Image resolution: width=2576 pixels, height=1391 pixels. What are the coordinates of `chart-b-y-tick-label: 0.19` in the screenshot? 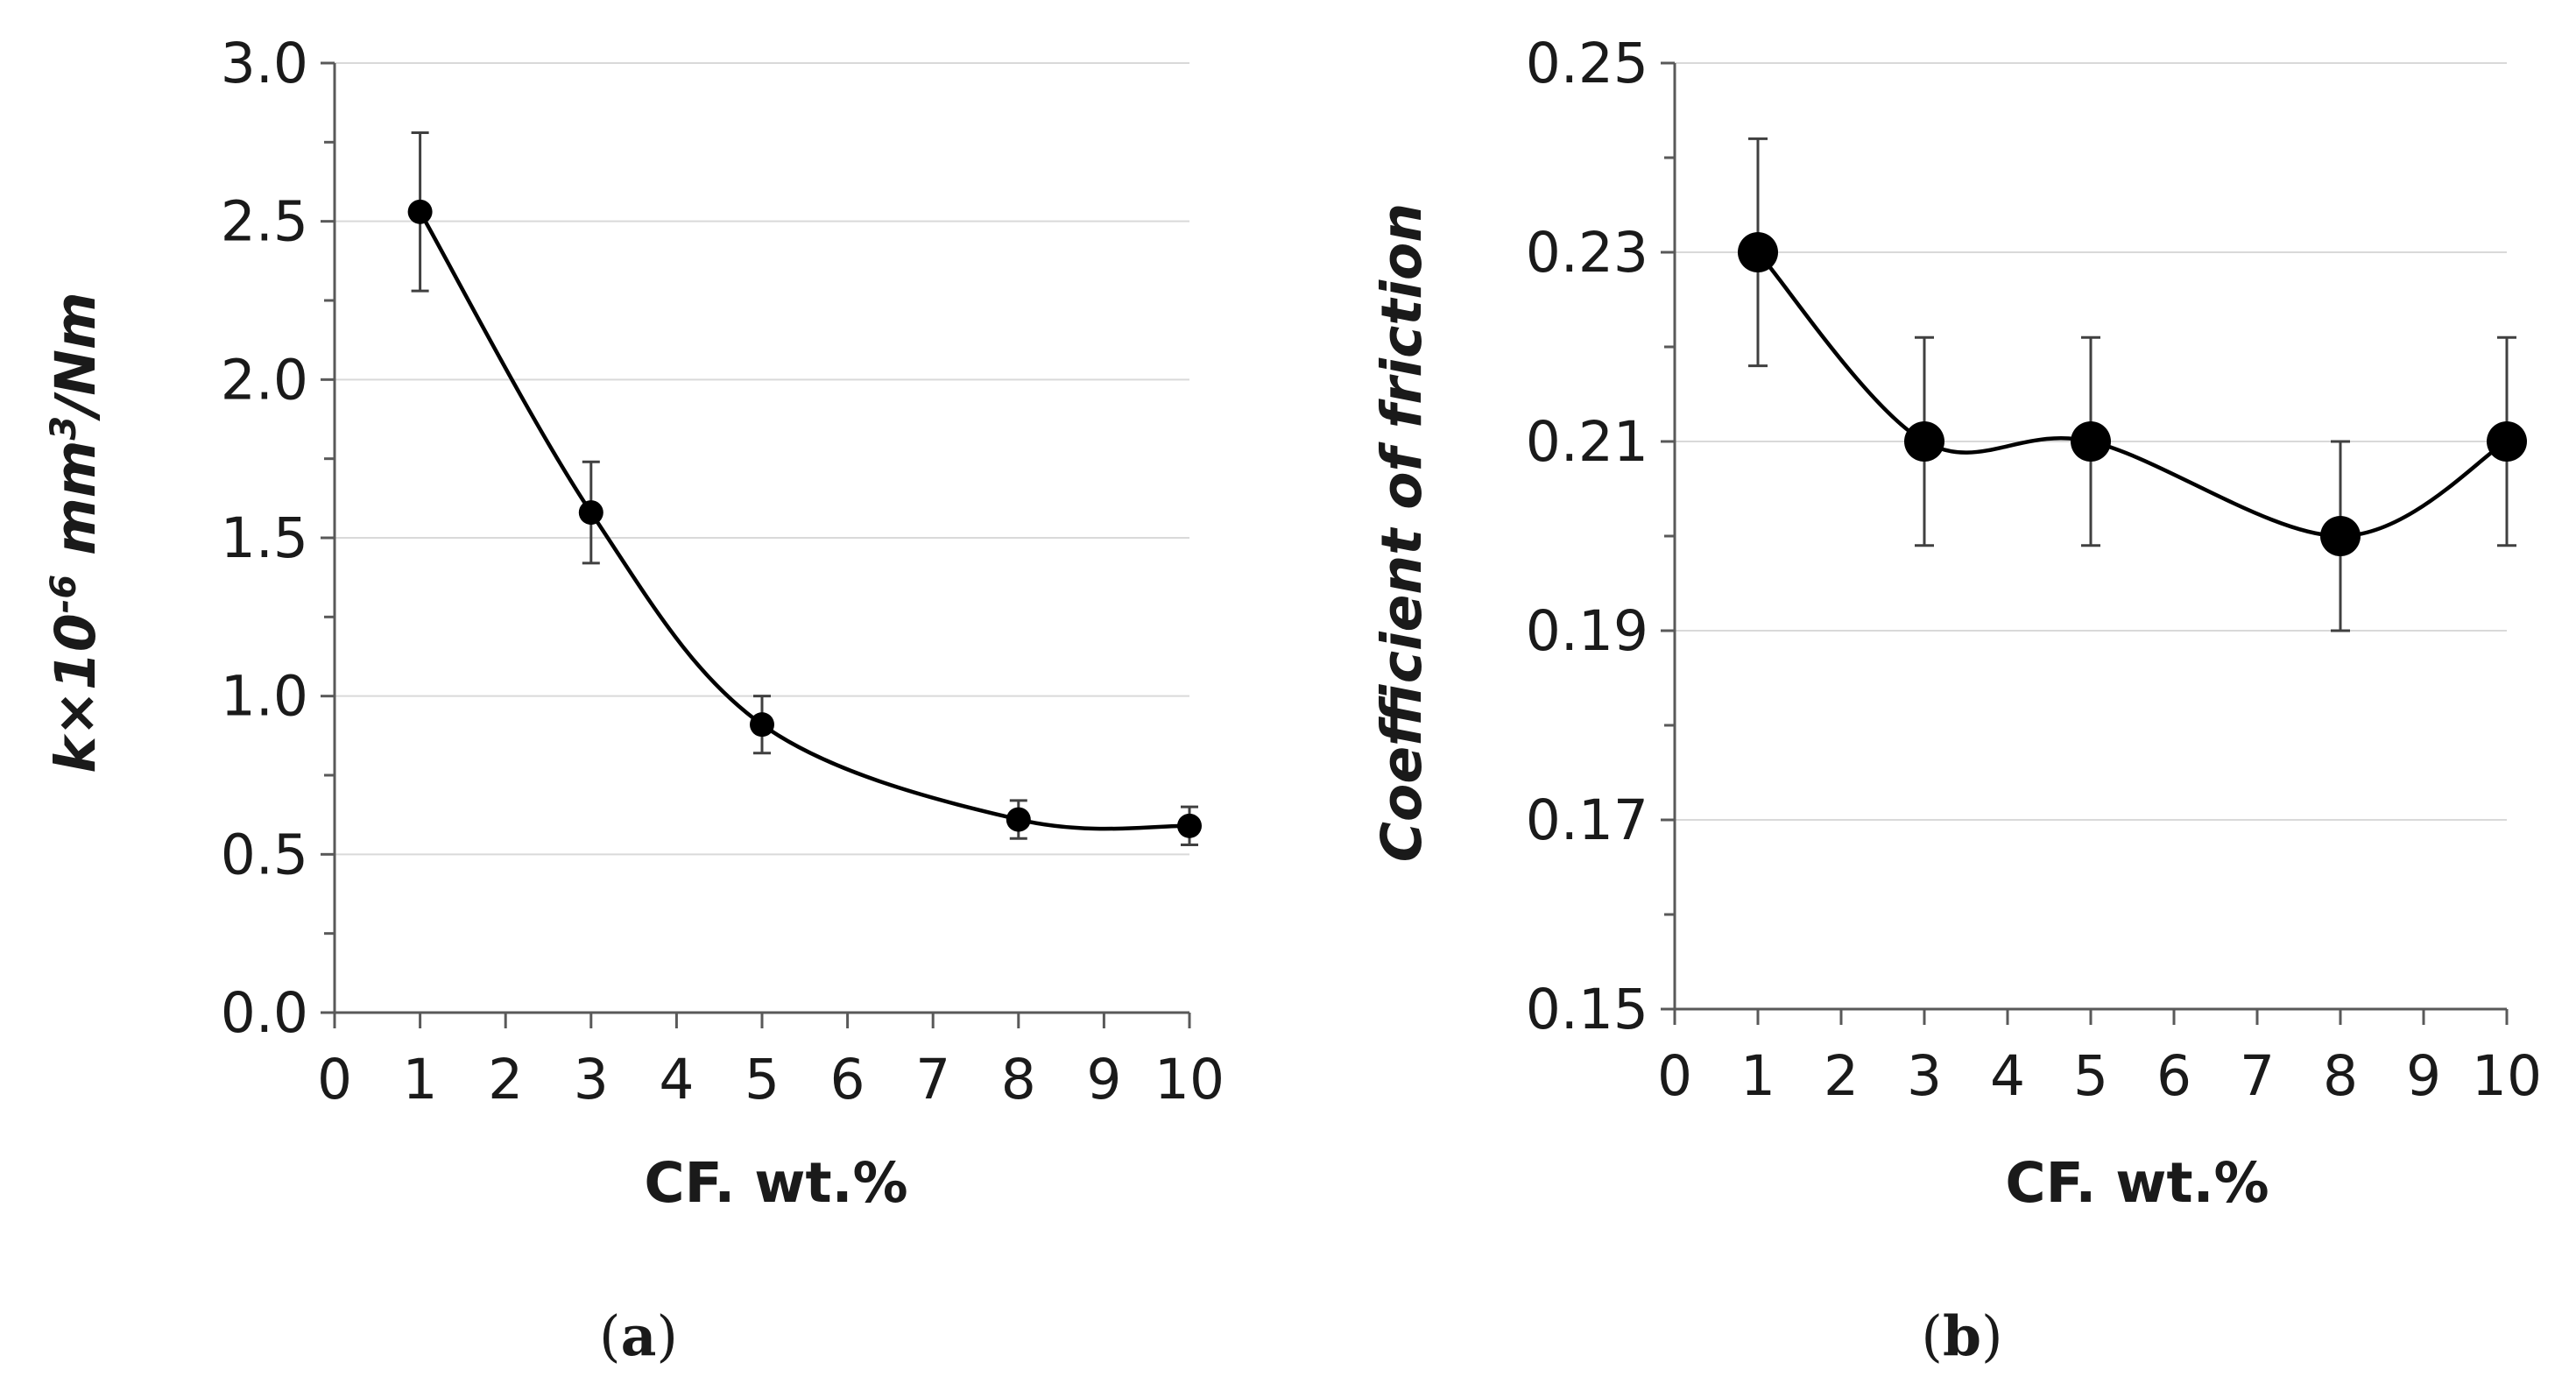 It's located at (1587, 631).